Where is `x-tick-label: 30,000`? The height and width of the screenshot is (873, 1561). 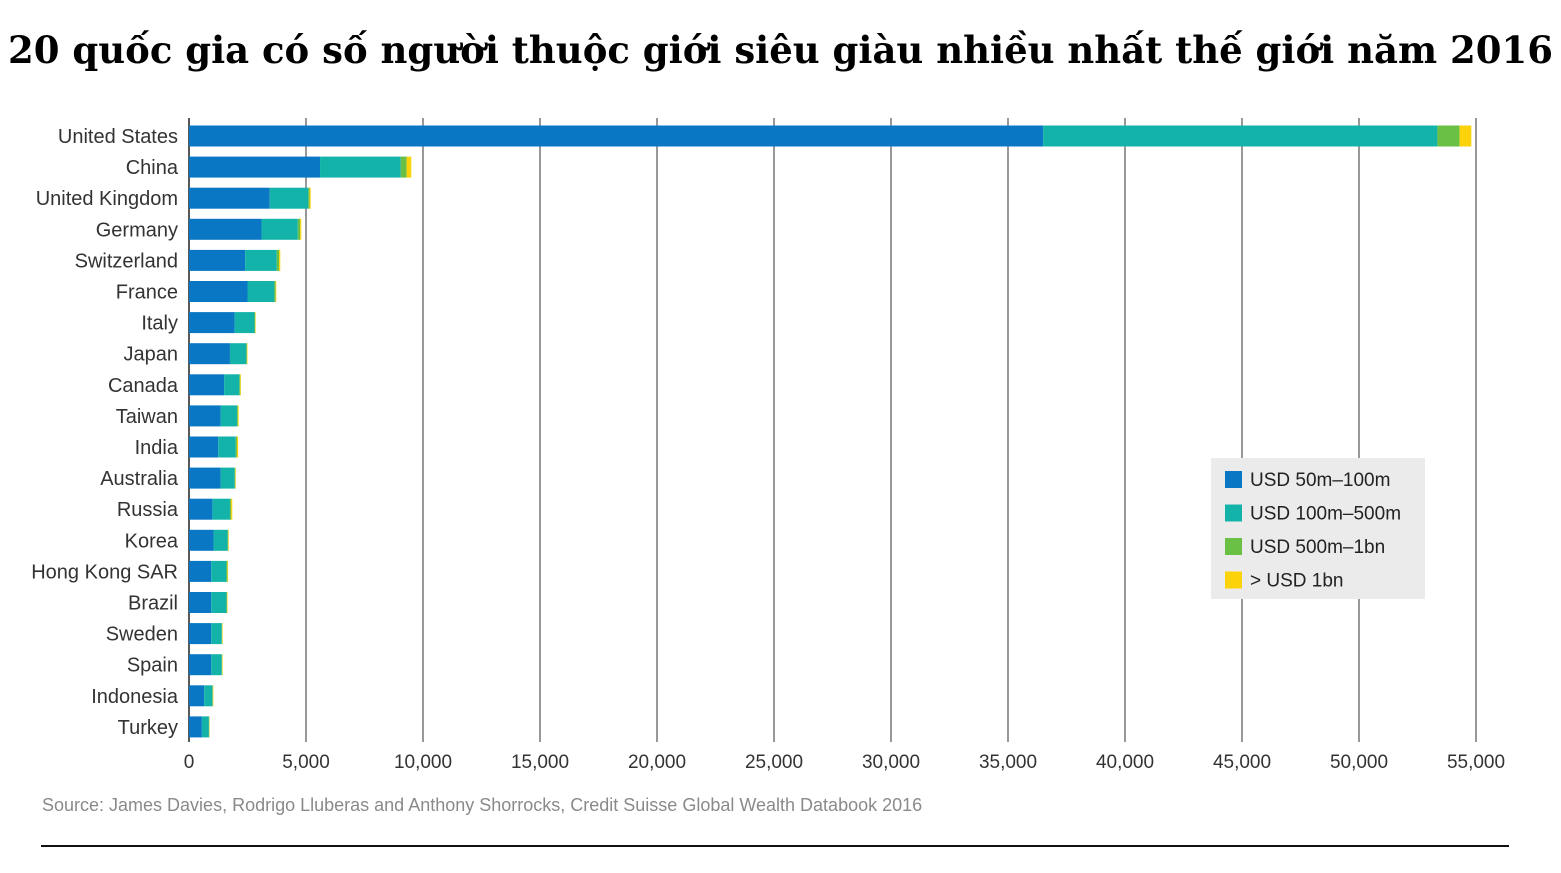 x-tick-label: 30,000 is located at coordinates (891, 762).